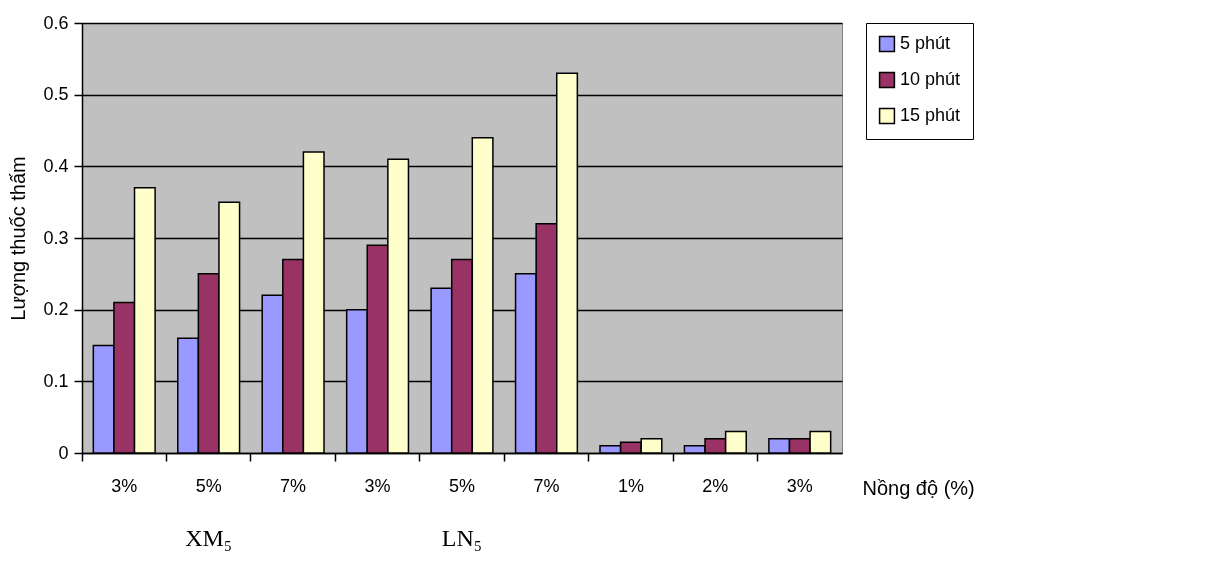 This screenshot has width=1211, height=573. What do you see at coordinates (209, 538) in the screenshot?
I see `text: XM₅` at bounding box center [209, 538].